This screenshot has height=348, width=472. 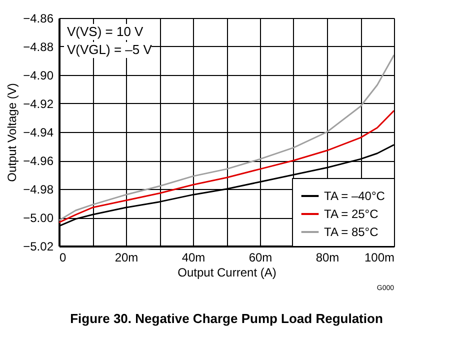 What do you see at coordinates (379, 257) in the screenshot?
I see `x-tick-label: 100m` at bounding box center [379, 257].